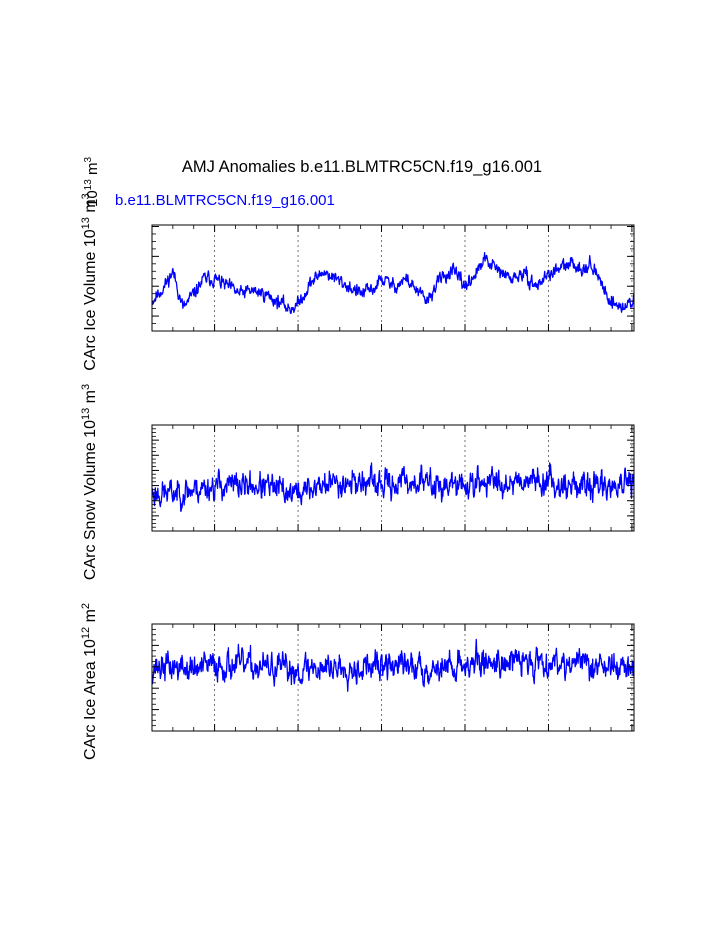  What do you see at coordinates (90, 300) in the screenshot?
I see `y-axis-label-part: CArc Ice Volume 10` at bounding box center [90, 300].